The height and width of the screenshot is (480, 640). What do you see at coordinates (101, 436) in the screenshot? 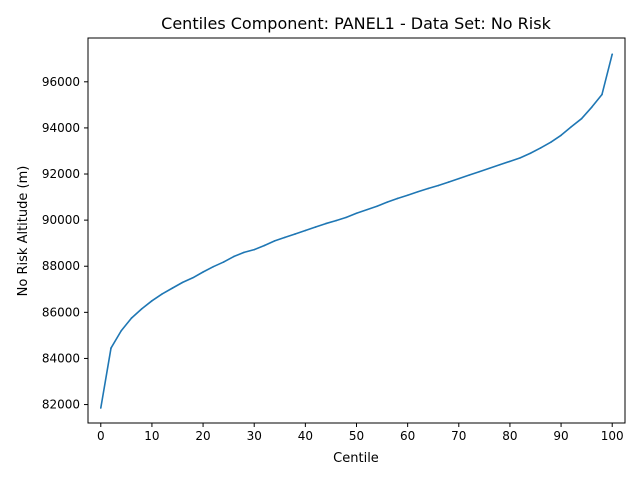
I see `x-tick-label: 0` at bounding box center [101, 436].